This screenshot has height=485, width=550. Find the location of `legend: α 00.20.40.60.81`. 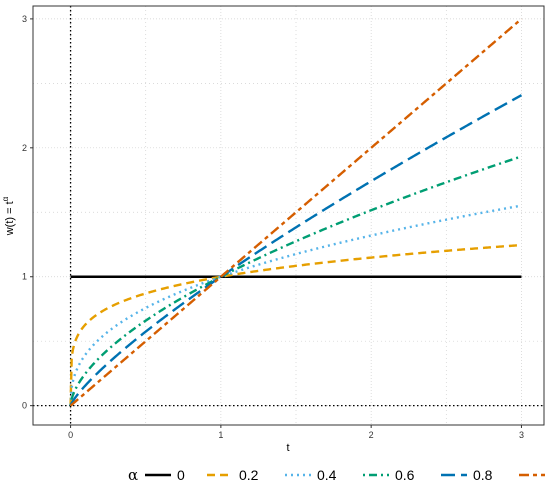

legend: α 00.20.40.60.81 is located at coordinates (336, 475).